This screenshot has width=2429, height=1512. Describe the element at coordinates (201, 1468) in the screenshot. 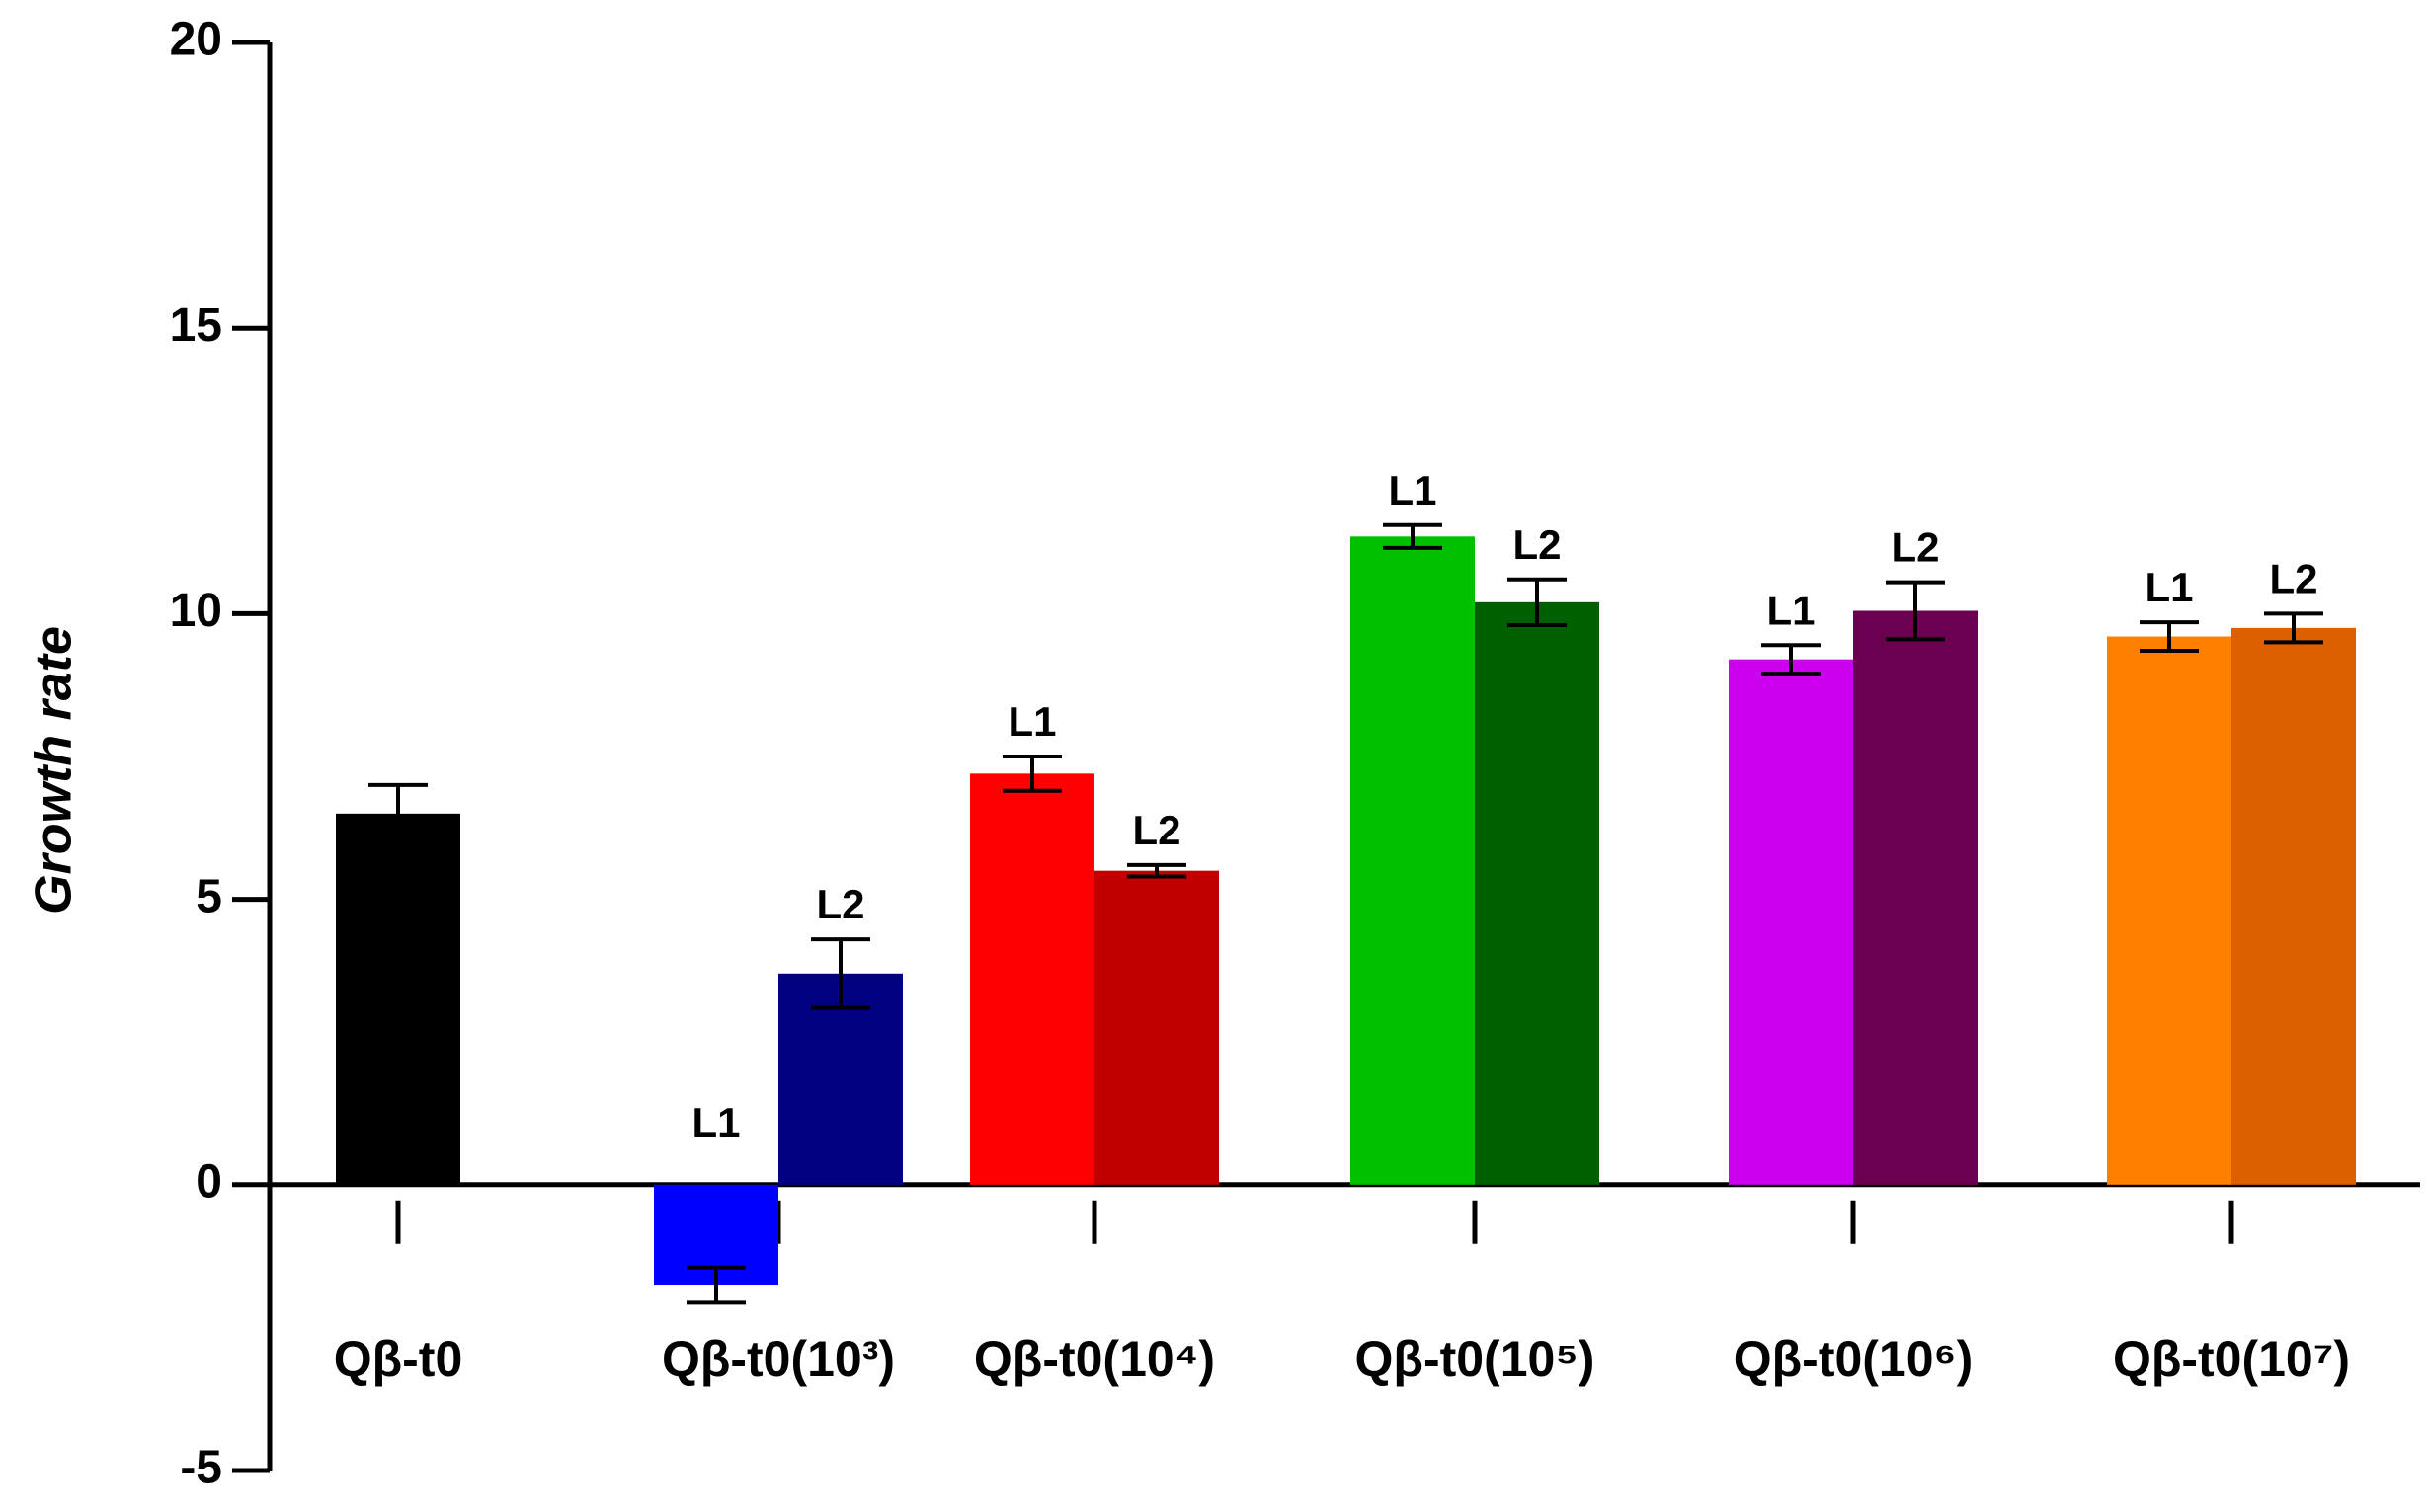

I see `y-tick-label: -5` at that location.